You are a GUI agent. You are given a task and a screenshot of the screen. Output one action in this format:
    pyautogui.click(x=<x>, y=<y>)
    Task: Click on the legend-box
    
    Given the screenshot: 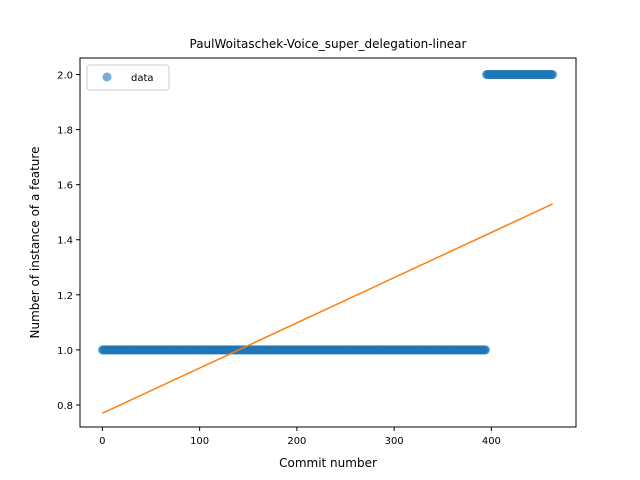 What is the action you would take?
    pyautogui.click(x=128, y=77)
    